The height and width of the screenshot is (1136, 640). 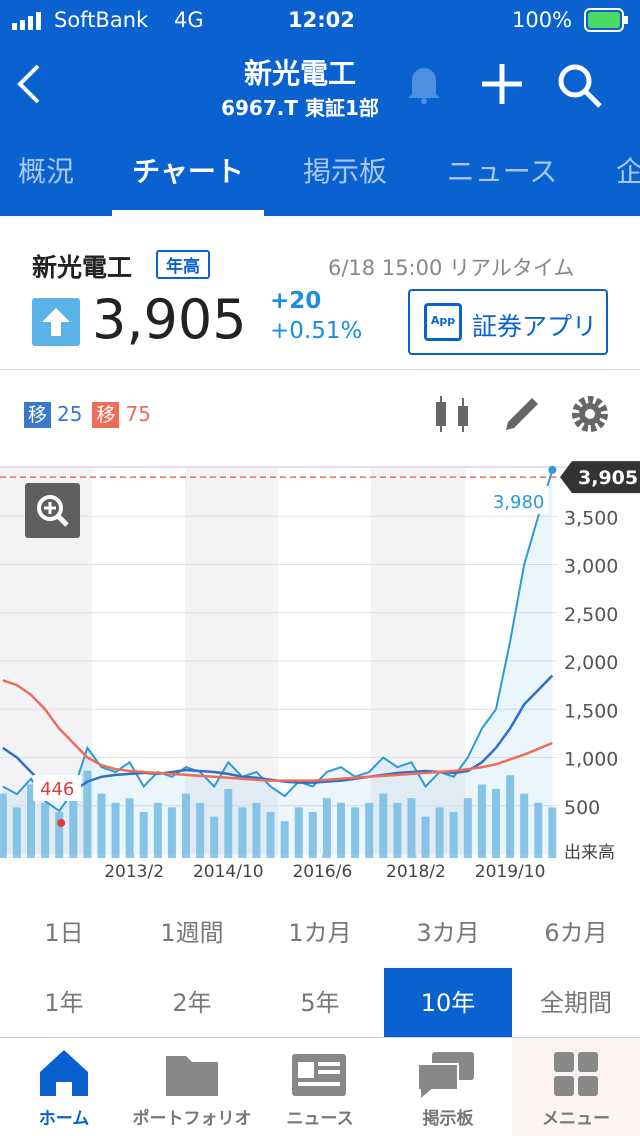 What do you see at coordinates (345, 171) in the screenshot?
I see `tab: 掲示板` at bounding box center [345, 171].